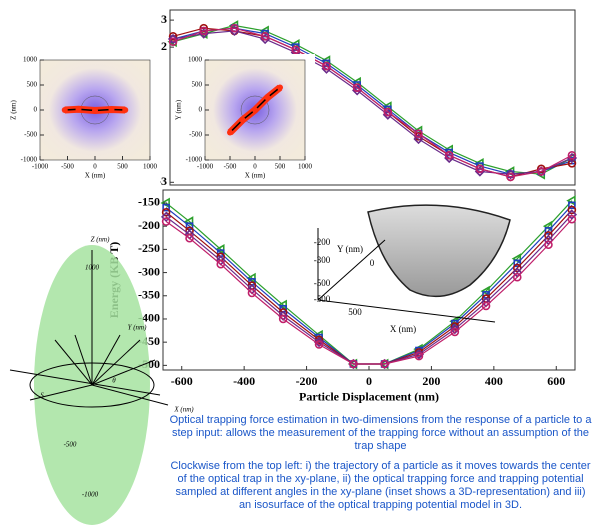  What do you see at coordinates (149, 248) in the screenshot?
I see `y-tick-label: -250` at bounding box center [149, 248].